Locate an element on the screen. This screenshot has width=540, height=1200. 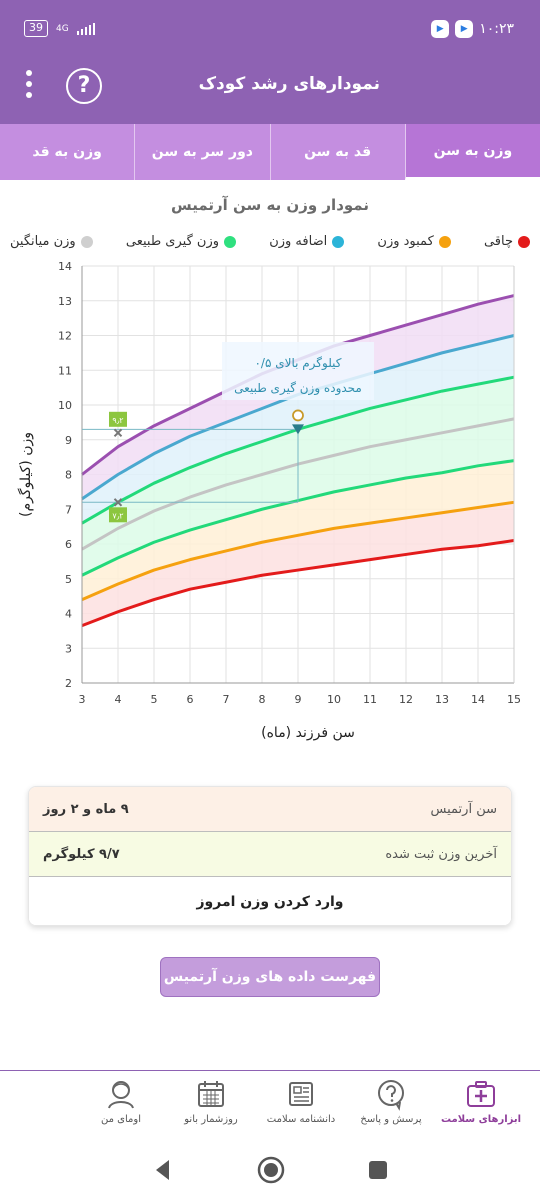
network-type: 4G is located at coordinates (62, 28).